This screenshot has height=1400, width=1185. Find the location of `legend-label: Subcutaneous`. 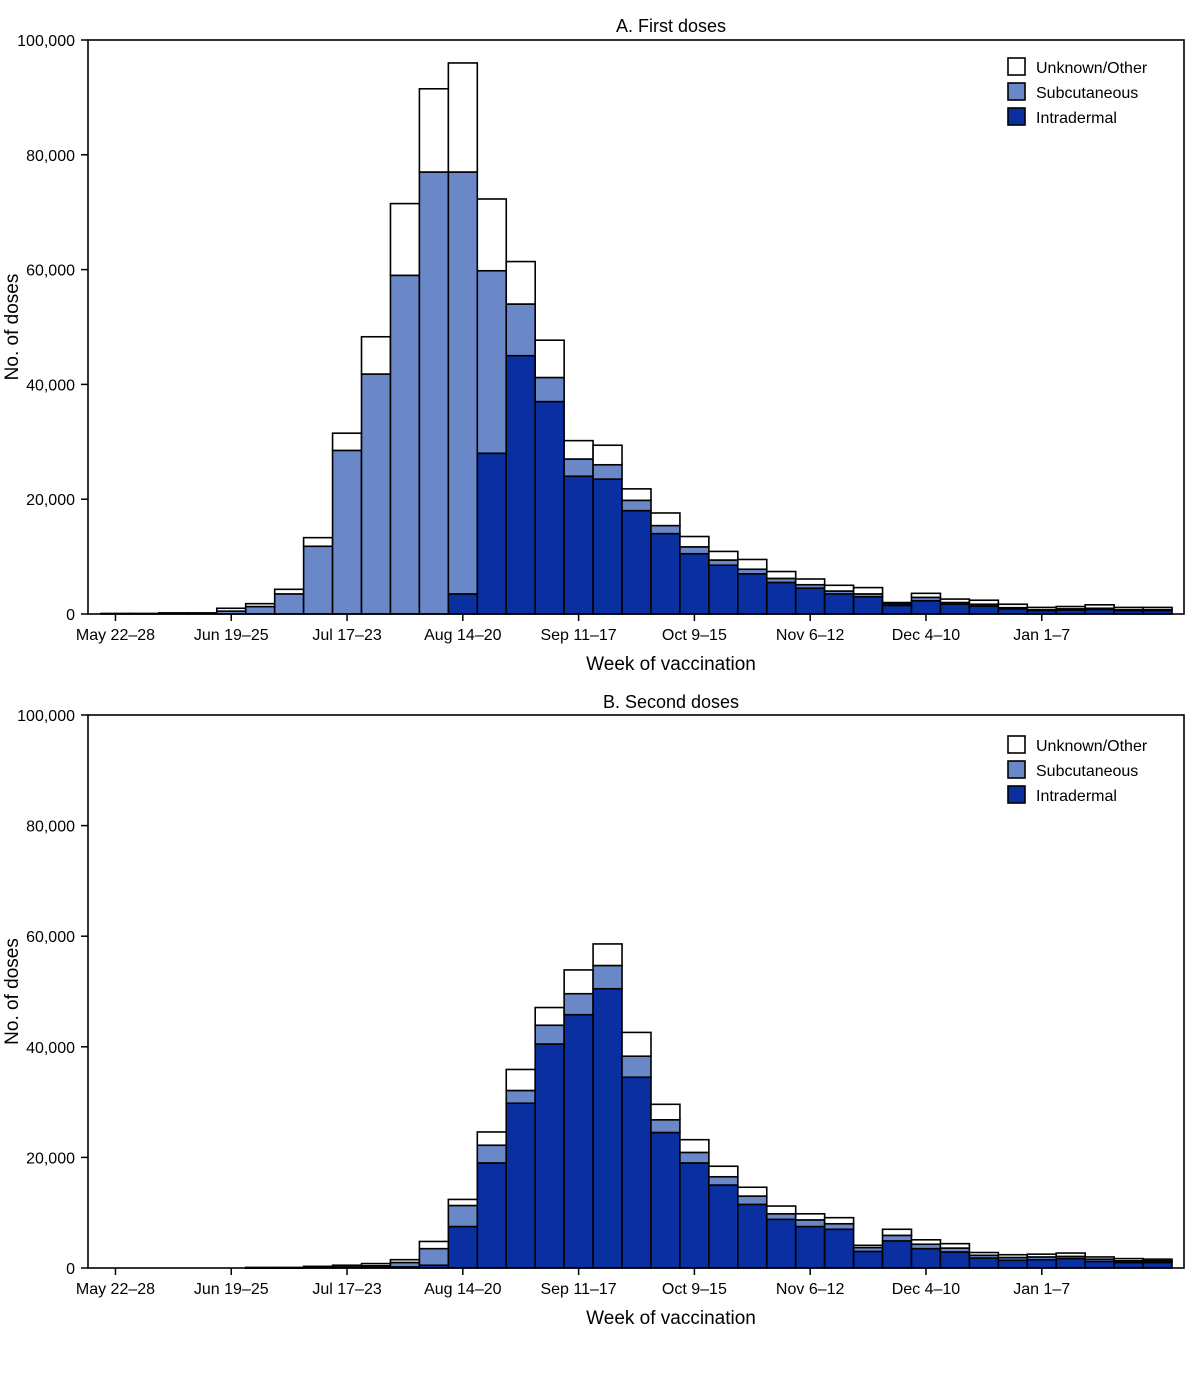

legend-label: Subcutaneous is located at coordinates (1087, 771).